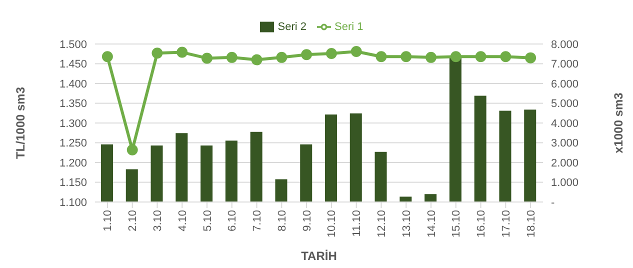  What do you see at coordinates (232, 221) in the screenshot?
I see `x-tick-label: 6.10` at bounding box center [232, 221].